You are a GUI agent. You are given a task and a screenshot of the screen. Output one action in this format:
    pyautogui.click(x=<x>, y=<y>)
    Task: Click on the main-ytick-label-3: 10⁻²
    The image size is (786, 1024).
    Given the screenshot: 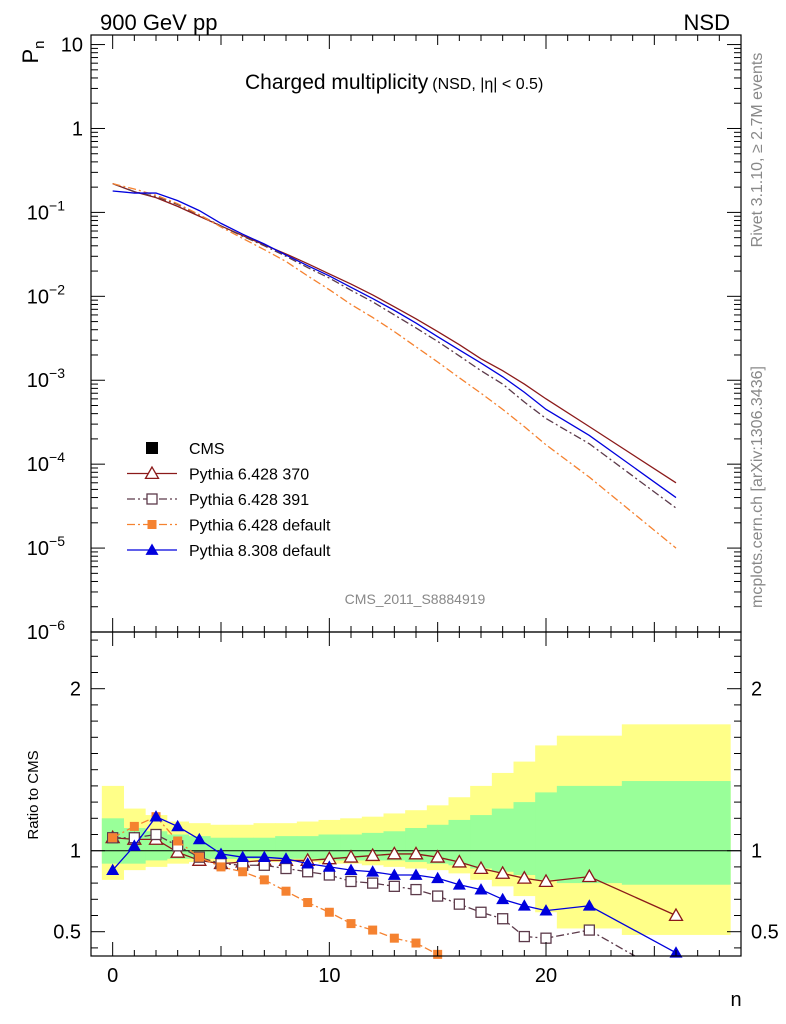 What is the action you would take?
    pyautogui.click(x=46, y=294)
    